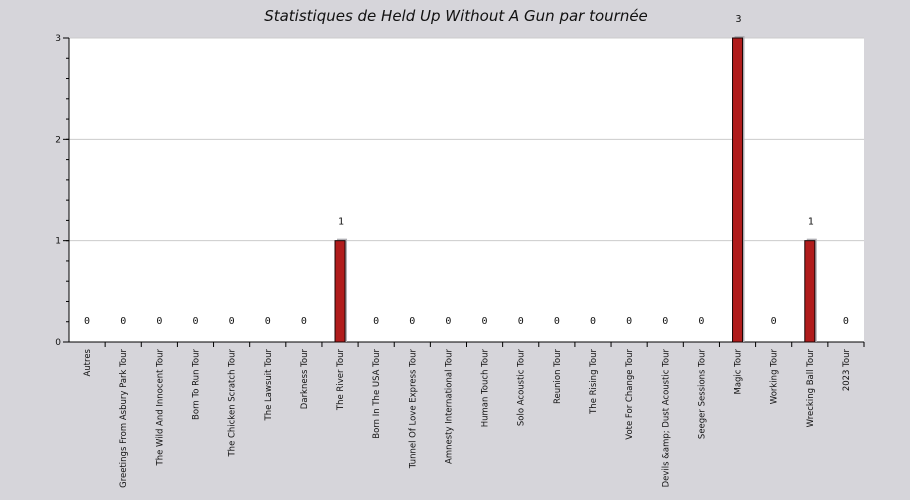  What do you see at coordinates (377, 394) in the screenshot?
I see `category-label: Born In The USA Tour` at bounding box center [377, 394].